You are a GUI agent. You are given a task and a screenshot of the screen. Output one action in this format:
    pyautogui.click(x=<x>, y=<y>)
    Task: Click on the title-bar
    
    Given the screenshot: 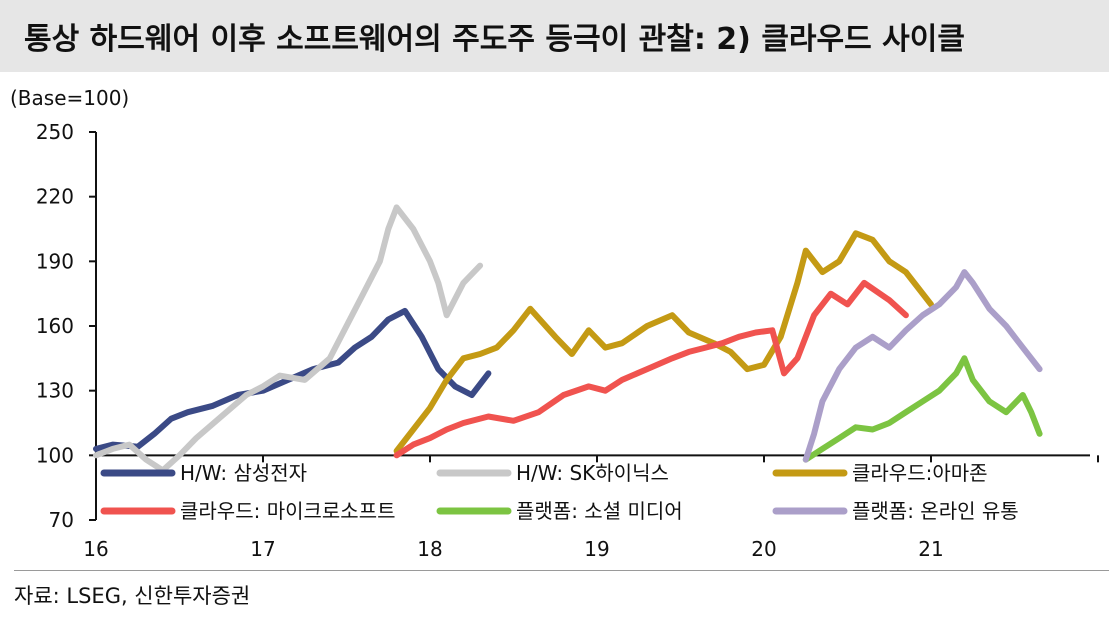 What is the action you would take?
    pyautogui.click(x=554, y=36)
    